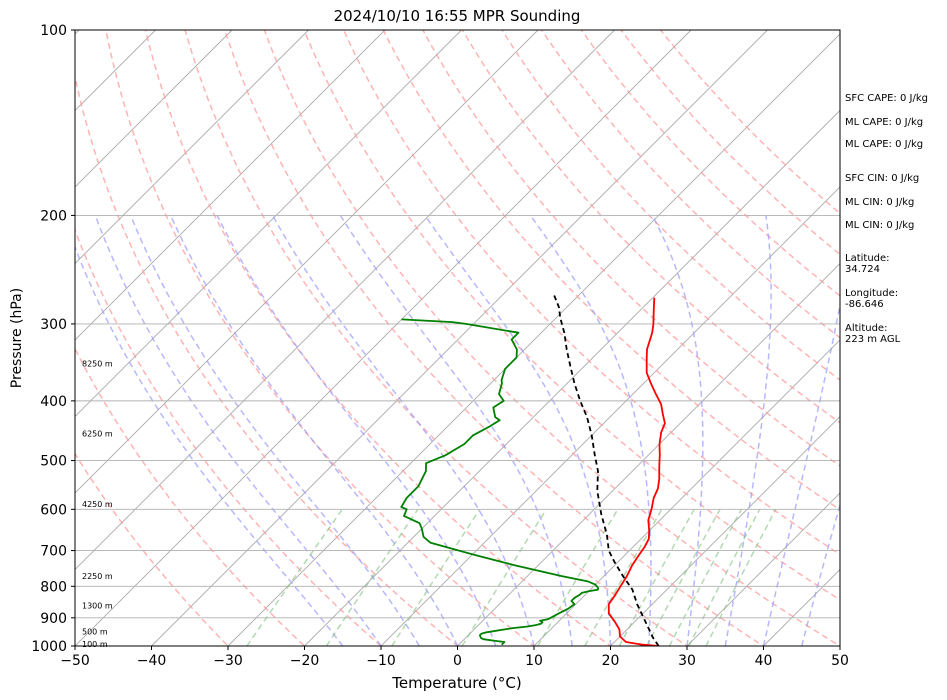  I want to click on y-tick-label: 1000, so click(49, 647).